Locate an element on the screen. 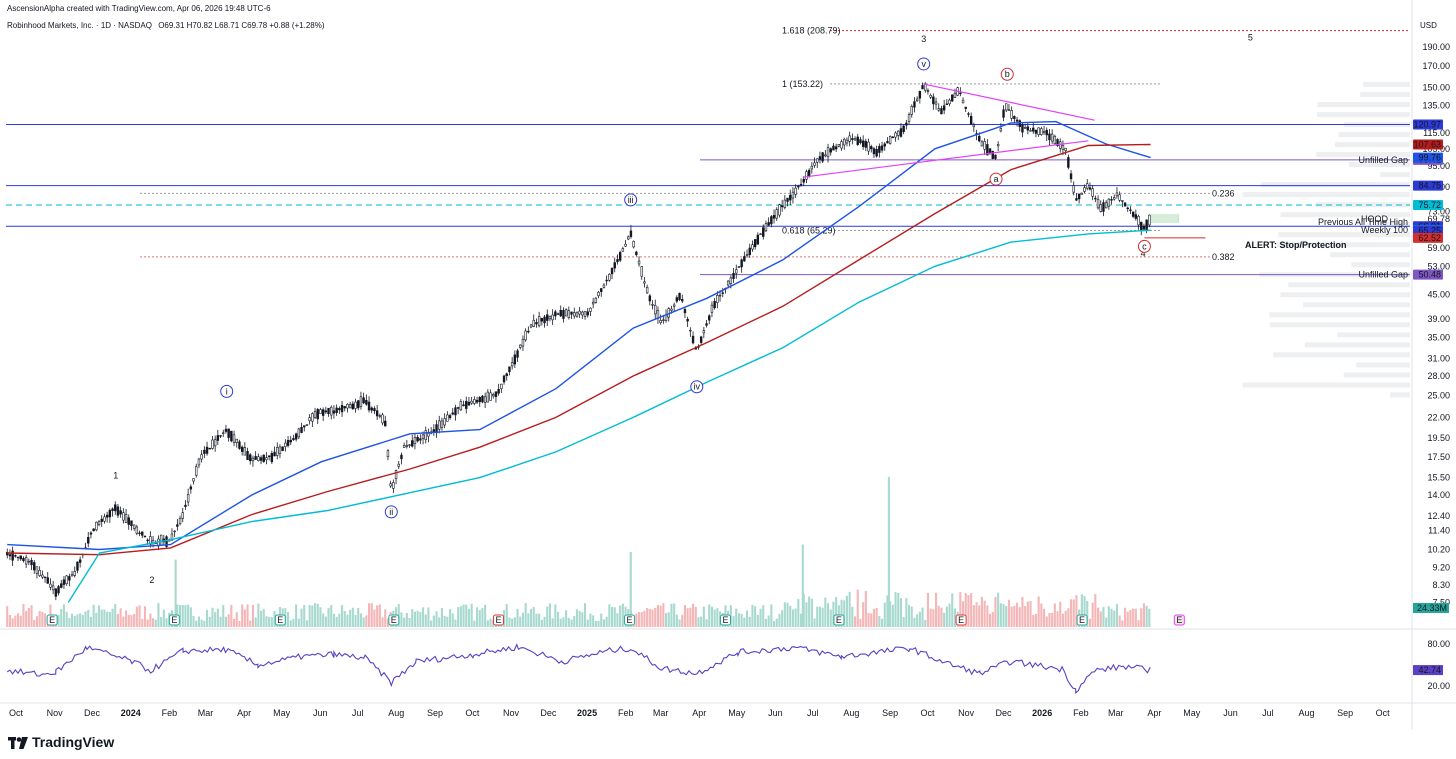 Image resolution: width=1456 pixels, height=759 pixels. time-tick: Jul is located at coordinates (1268, 713).